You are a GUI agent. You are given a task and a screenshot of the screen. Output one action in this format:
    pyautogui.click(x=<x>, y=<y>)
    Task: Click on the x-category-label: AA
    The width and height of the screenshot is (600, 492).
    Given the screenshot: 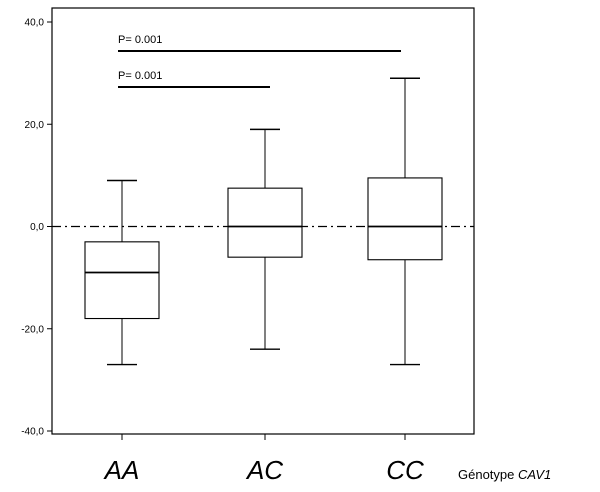 What is the action you would take?
    pyautogui.click(x=121, y=470)
    